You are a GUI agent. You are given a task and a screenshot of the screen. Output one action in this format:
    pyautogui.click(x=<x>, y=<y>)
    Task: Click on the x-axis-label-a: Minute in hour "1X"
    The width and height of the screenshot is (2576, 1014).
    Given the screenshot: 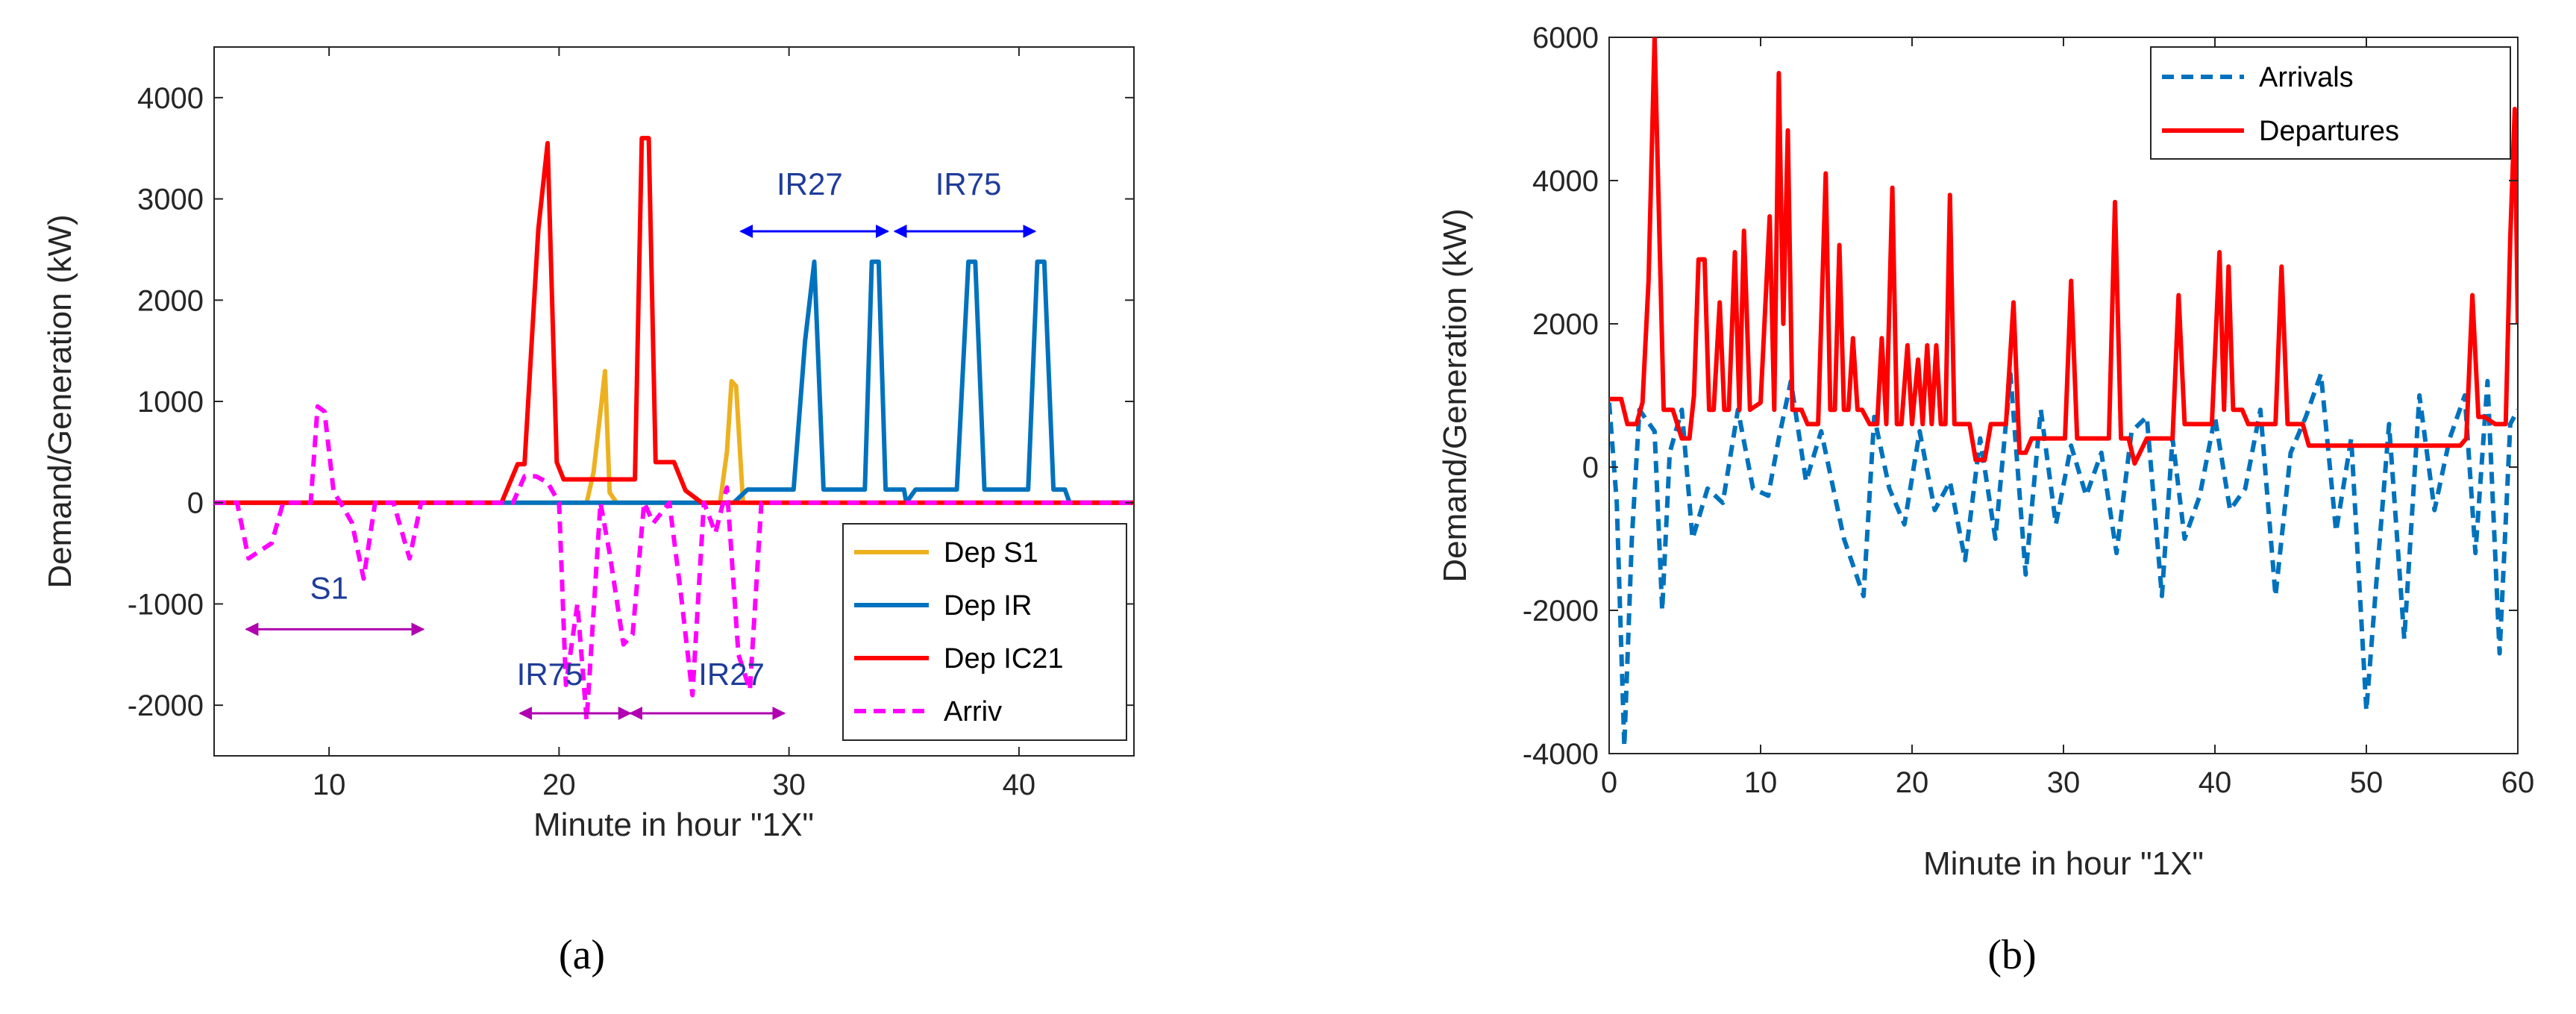 What is the action you would take?
    pyautogui.click(x=673, y=825)
    